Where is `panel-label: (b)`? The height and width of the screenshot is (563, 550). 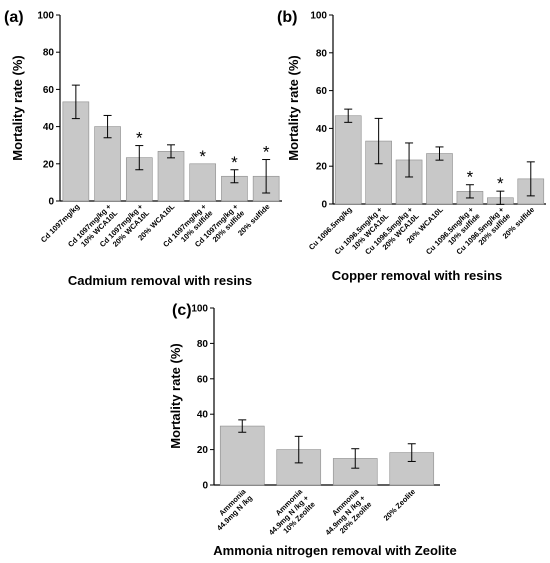 panel-label: (b) is located at coordinates (287, 17).